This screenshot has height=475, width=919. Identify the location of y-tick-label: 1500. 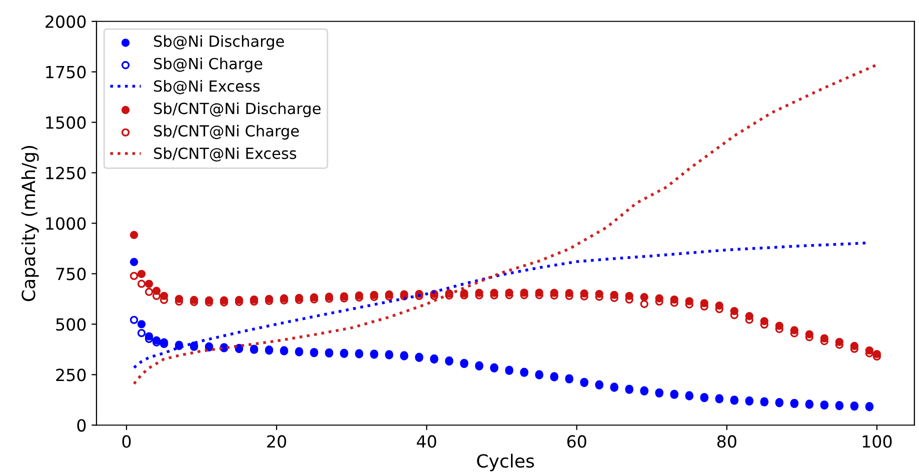
(66, 122).